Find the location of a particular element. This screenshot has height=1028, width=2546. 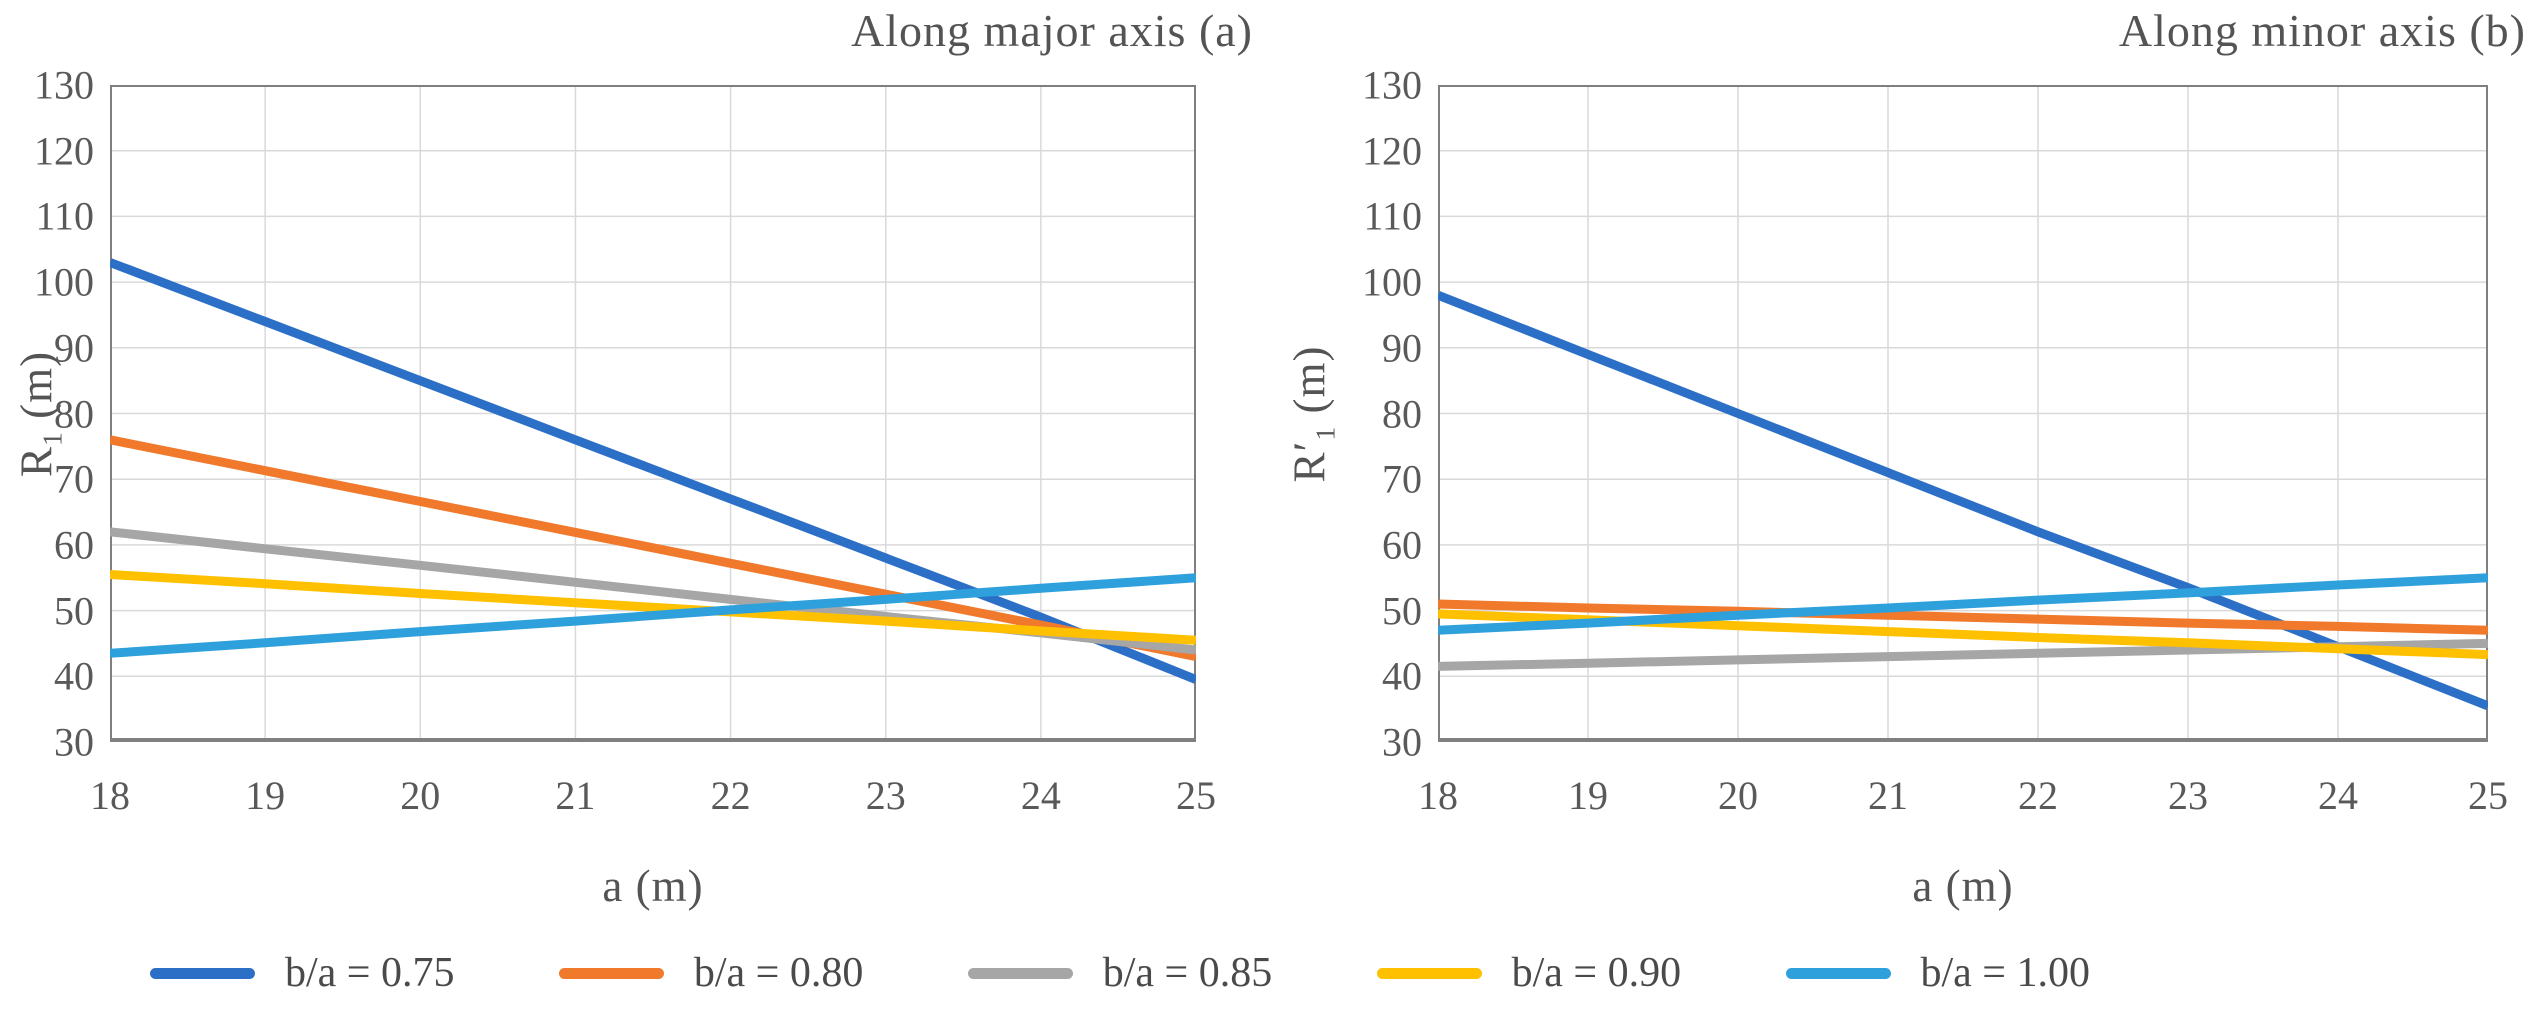

legend-item: b/a = 0.85 is located at coordinates (1120, 973).